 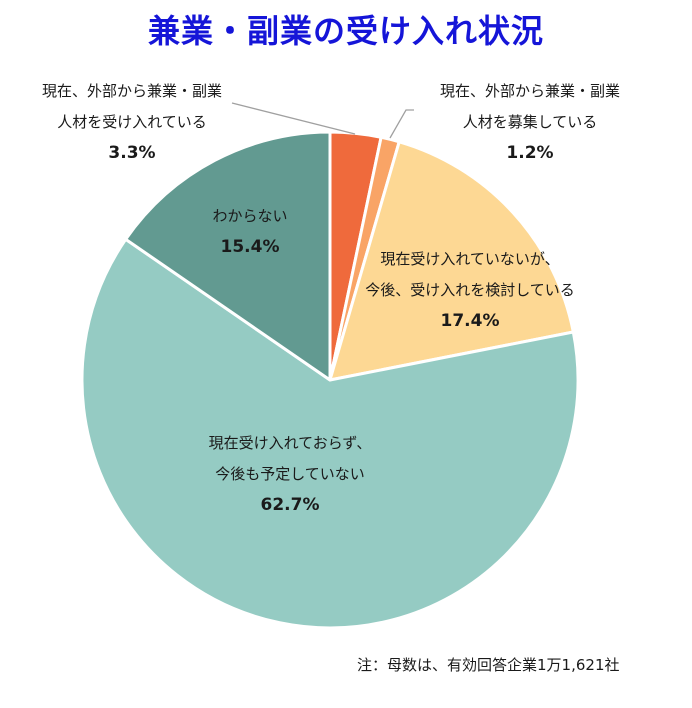 I want to click on slice-unknown, so click(x=228, y=256).